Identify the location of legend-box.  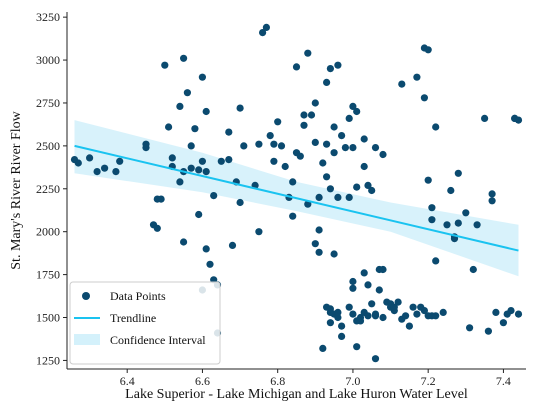
(145, 323).